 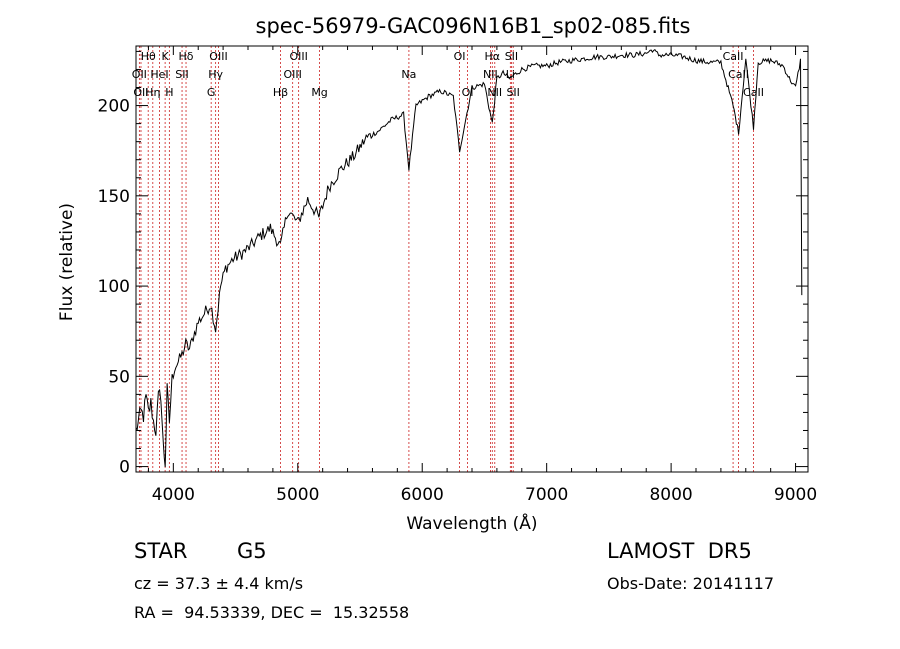 I want to click on y-tick-label: 150, so click(x=114, y=197).